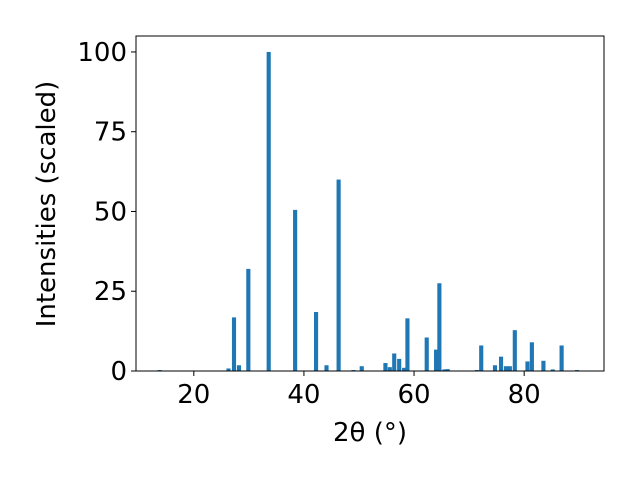 This screenshot has width=640, height=480. Describe the element at coordinates (303, 395) in the screenshot. I see `x-tick-label: 40` at that location.